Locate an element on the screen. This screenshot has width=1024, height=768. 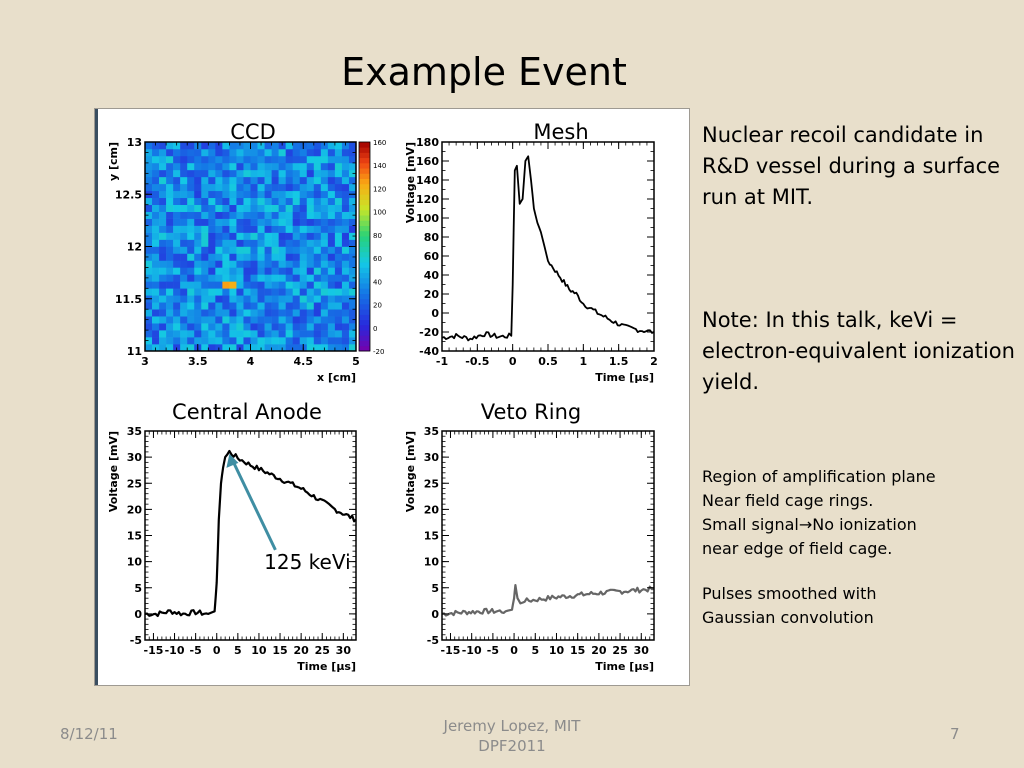
y-tick-label: 13 is located at coordinates (134, 142).